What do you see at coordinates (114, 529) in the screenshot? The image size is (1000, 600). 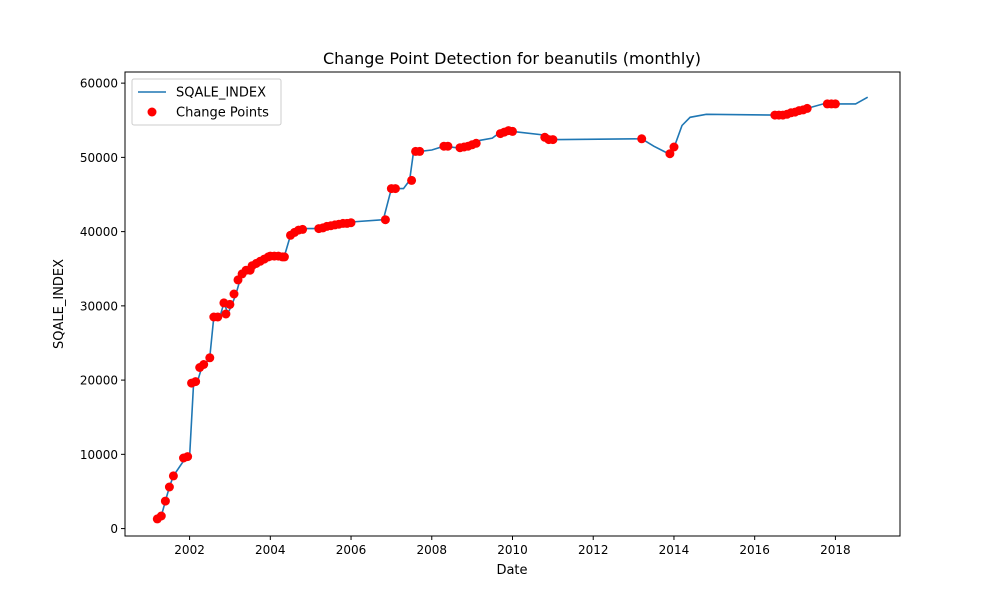 I see `y-tick-label: 0` at bounding box center [114, 529].